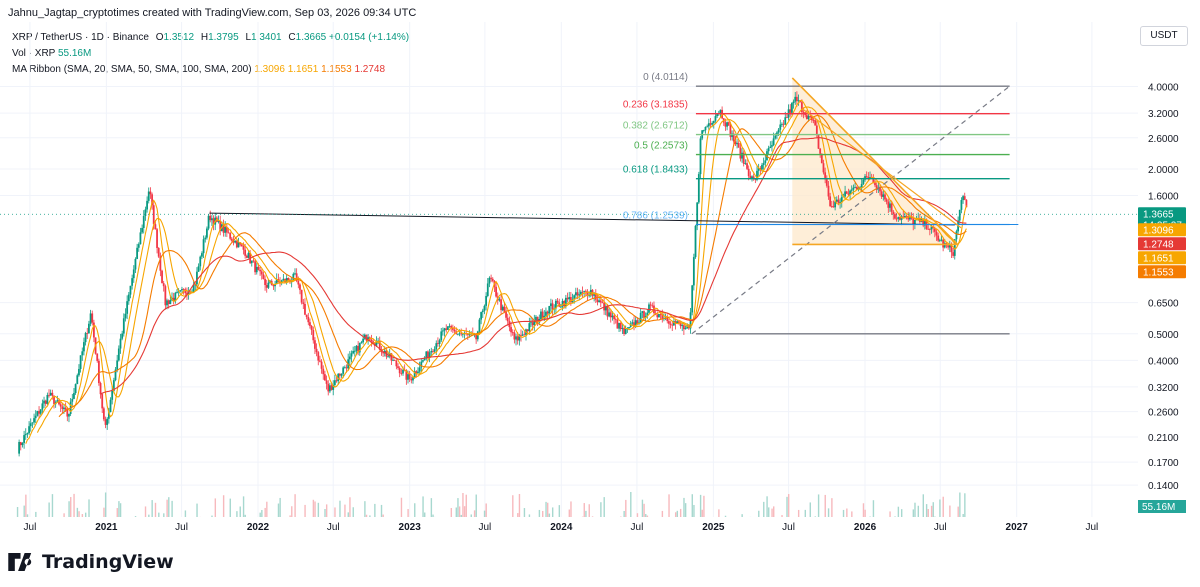 The width and height of the screenshot is (1200, 587). Describe the element at coordinates (311, 37) in the screenshot. I see `close-value: 1.3665` at that location.